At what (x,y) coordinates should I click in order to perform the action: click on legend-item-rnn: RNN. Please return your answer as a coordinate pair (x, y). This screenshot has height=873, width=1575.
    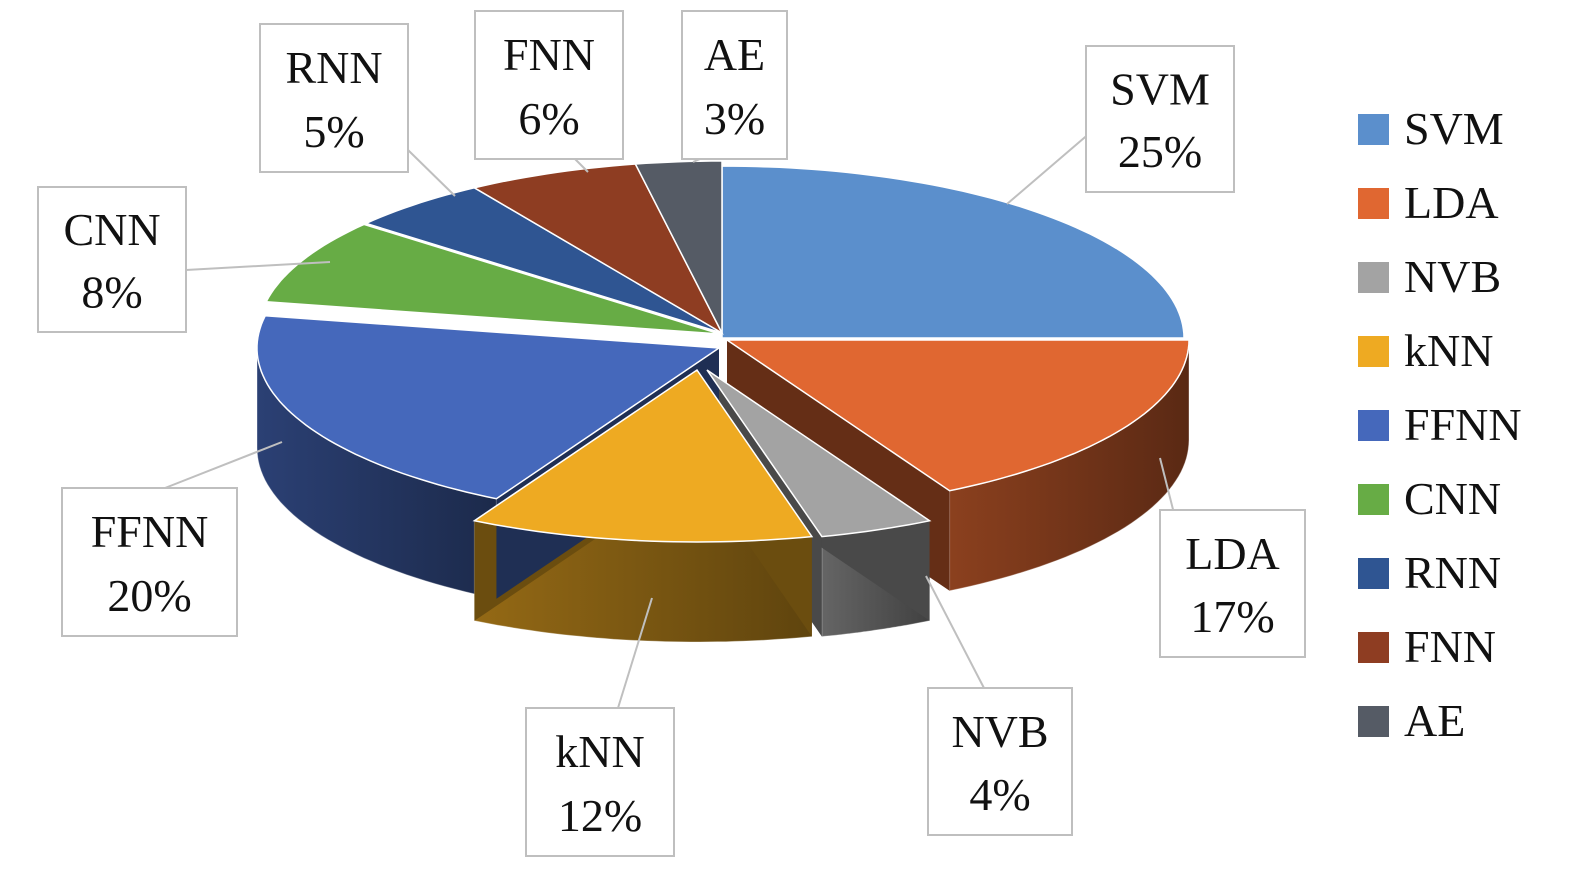
    Looking at the image, I should click on (1429, 572).